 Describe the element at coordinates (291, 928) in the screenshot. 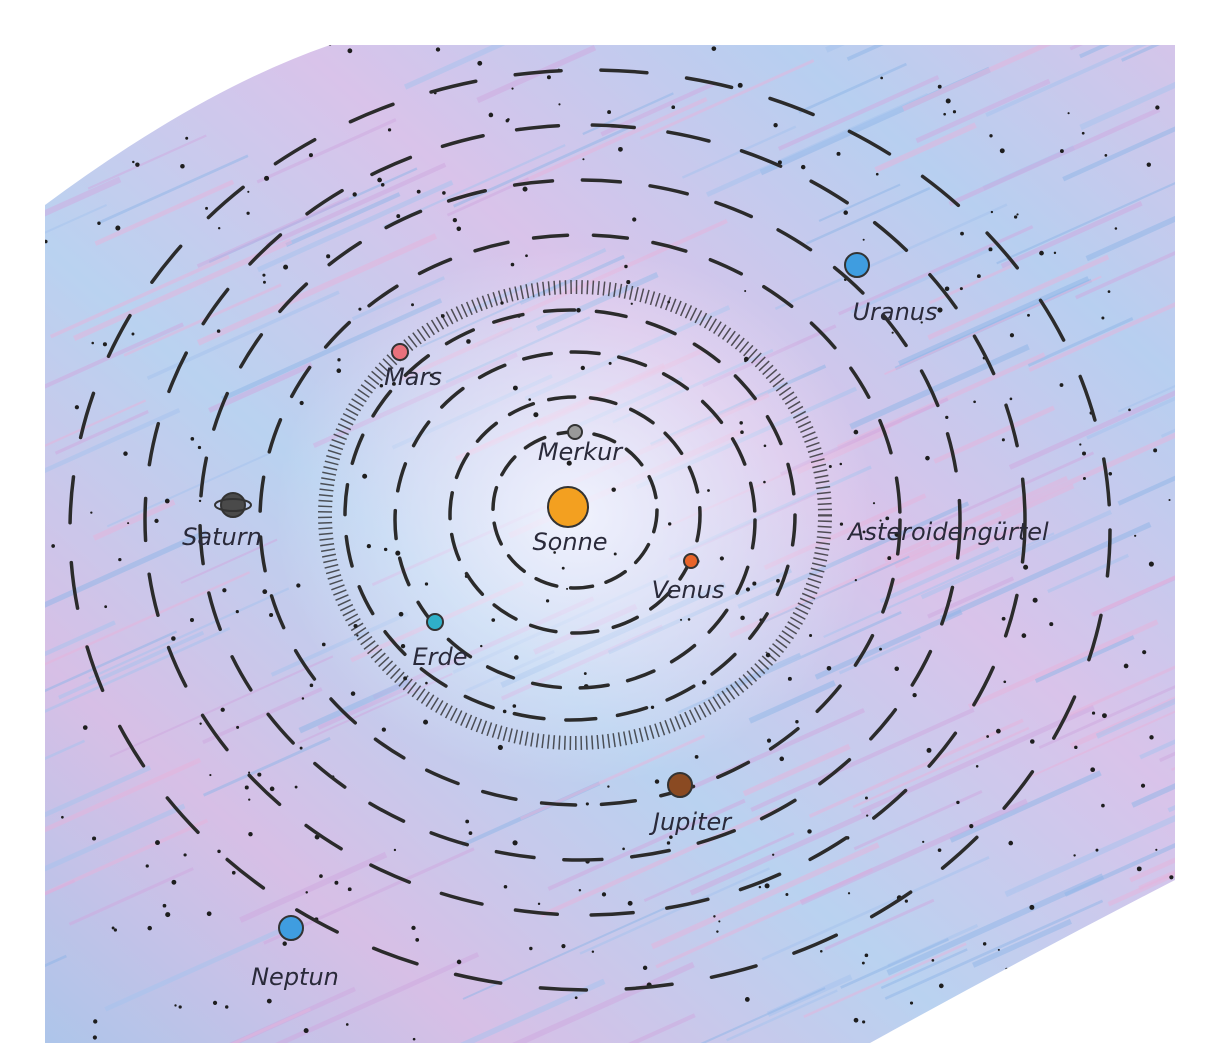

I see `neptune` at that location.